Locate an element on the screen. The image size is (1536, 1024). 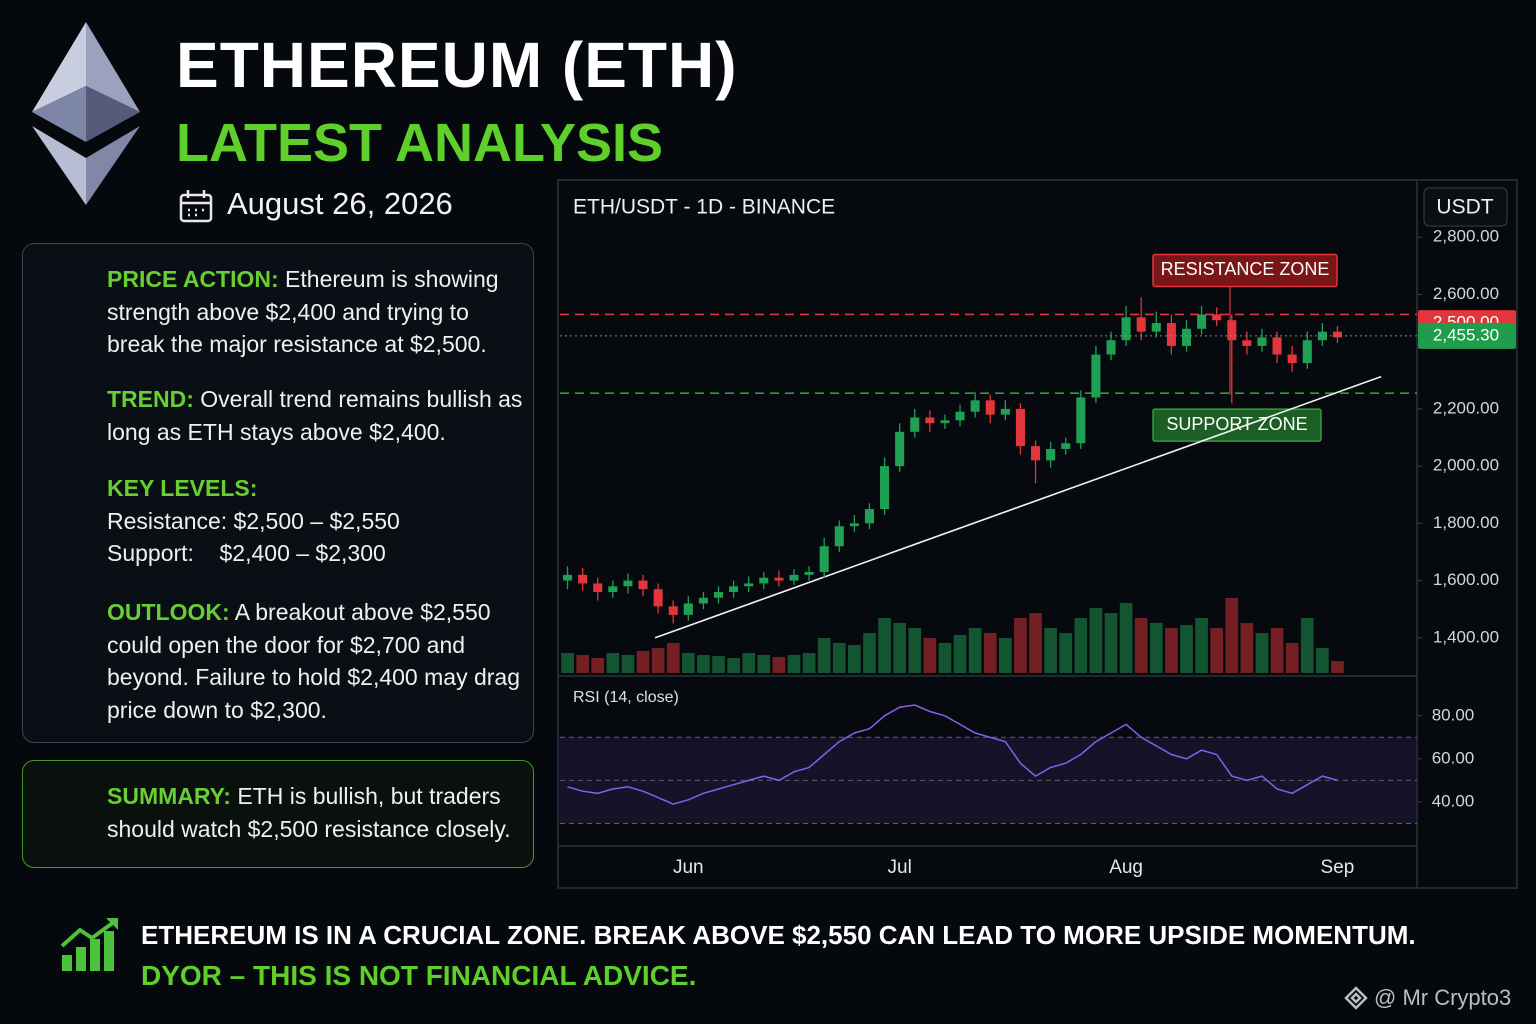
chart-title: ETH/USDT - 1D - BINANCE is located at coordinates (704, 207).